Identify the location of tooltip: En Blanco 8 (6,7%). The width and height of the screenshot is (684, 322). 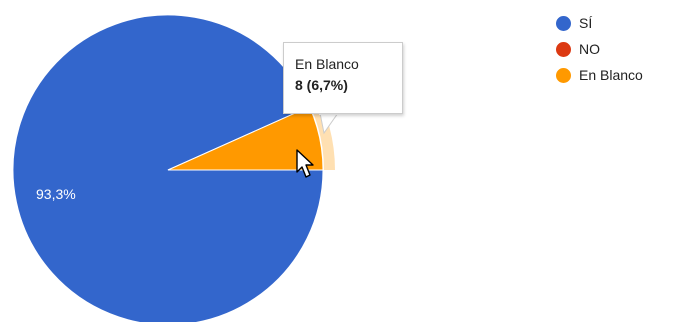
(343, 78).